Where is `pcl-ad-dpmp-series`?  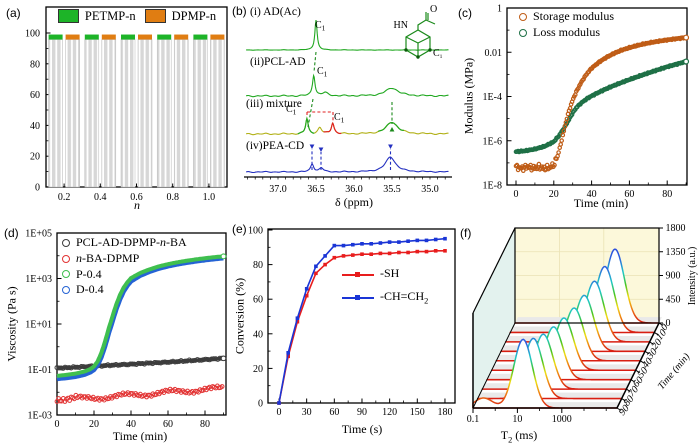 pcl-ad-dpmp-series is located at coordinates (140, 363).